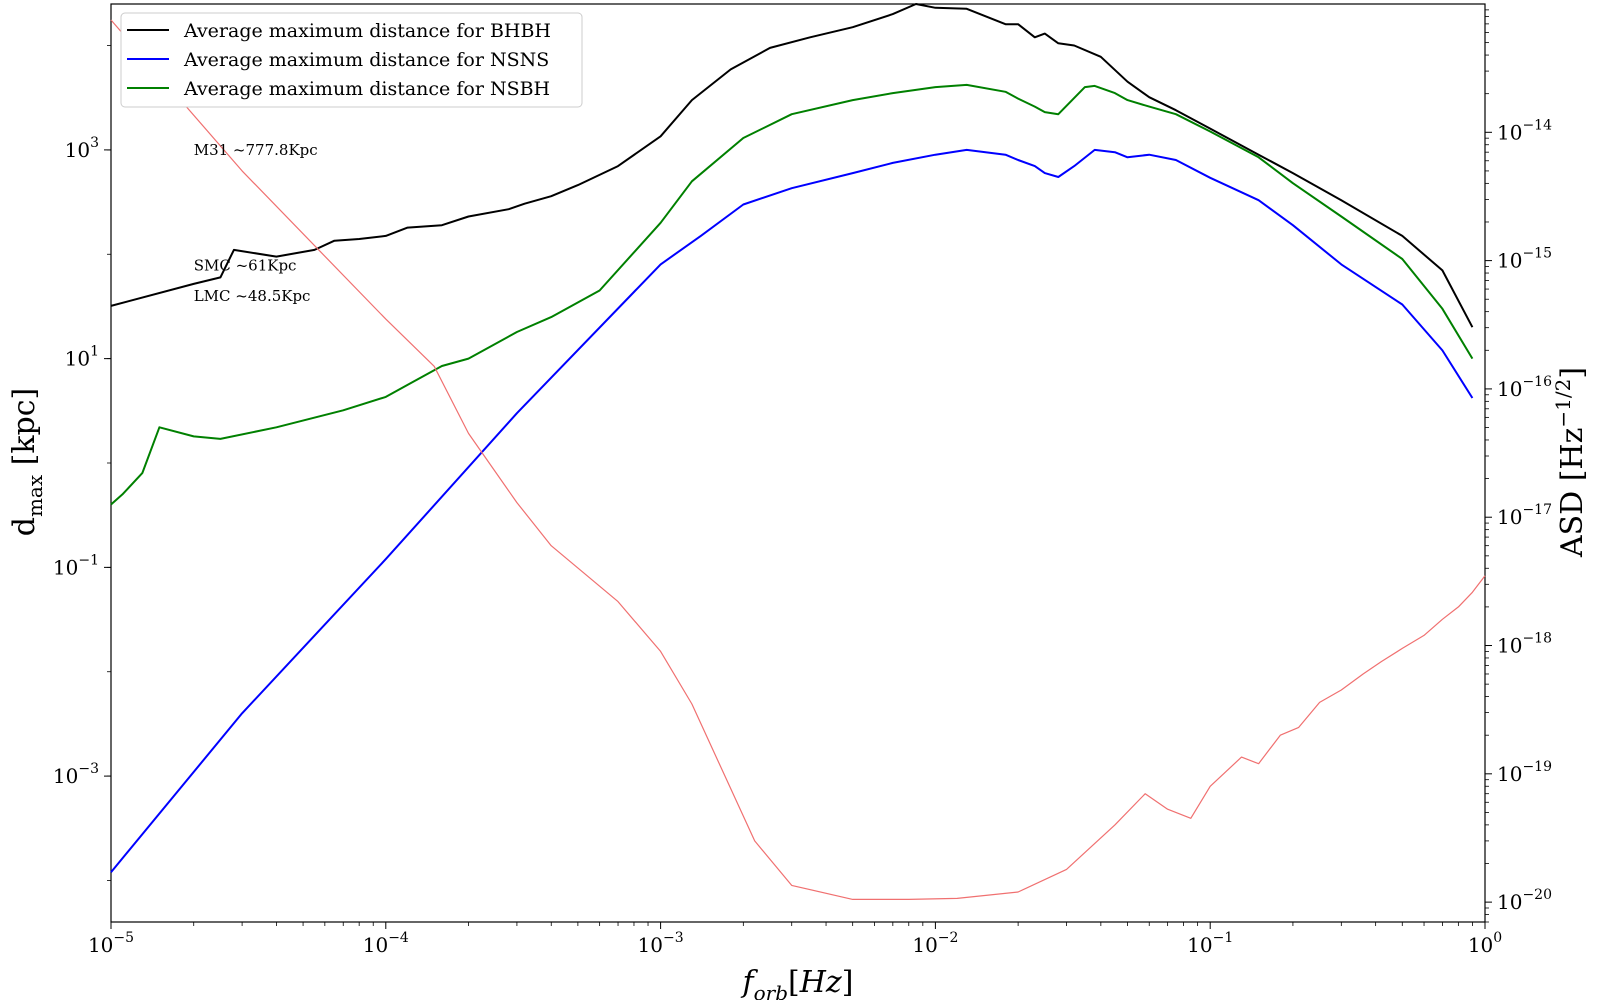 The height and width of the screenshot is (1000, 1600). What do you see at coordinates (256, 223) in the screenshot?
I see `annotations: M31 ~777.8Kpc SMC ~61Kpc LMC ~48.5Kpc` at bounding box center [256, 223].